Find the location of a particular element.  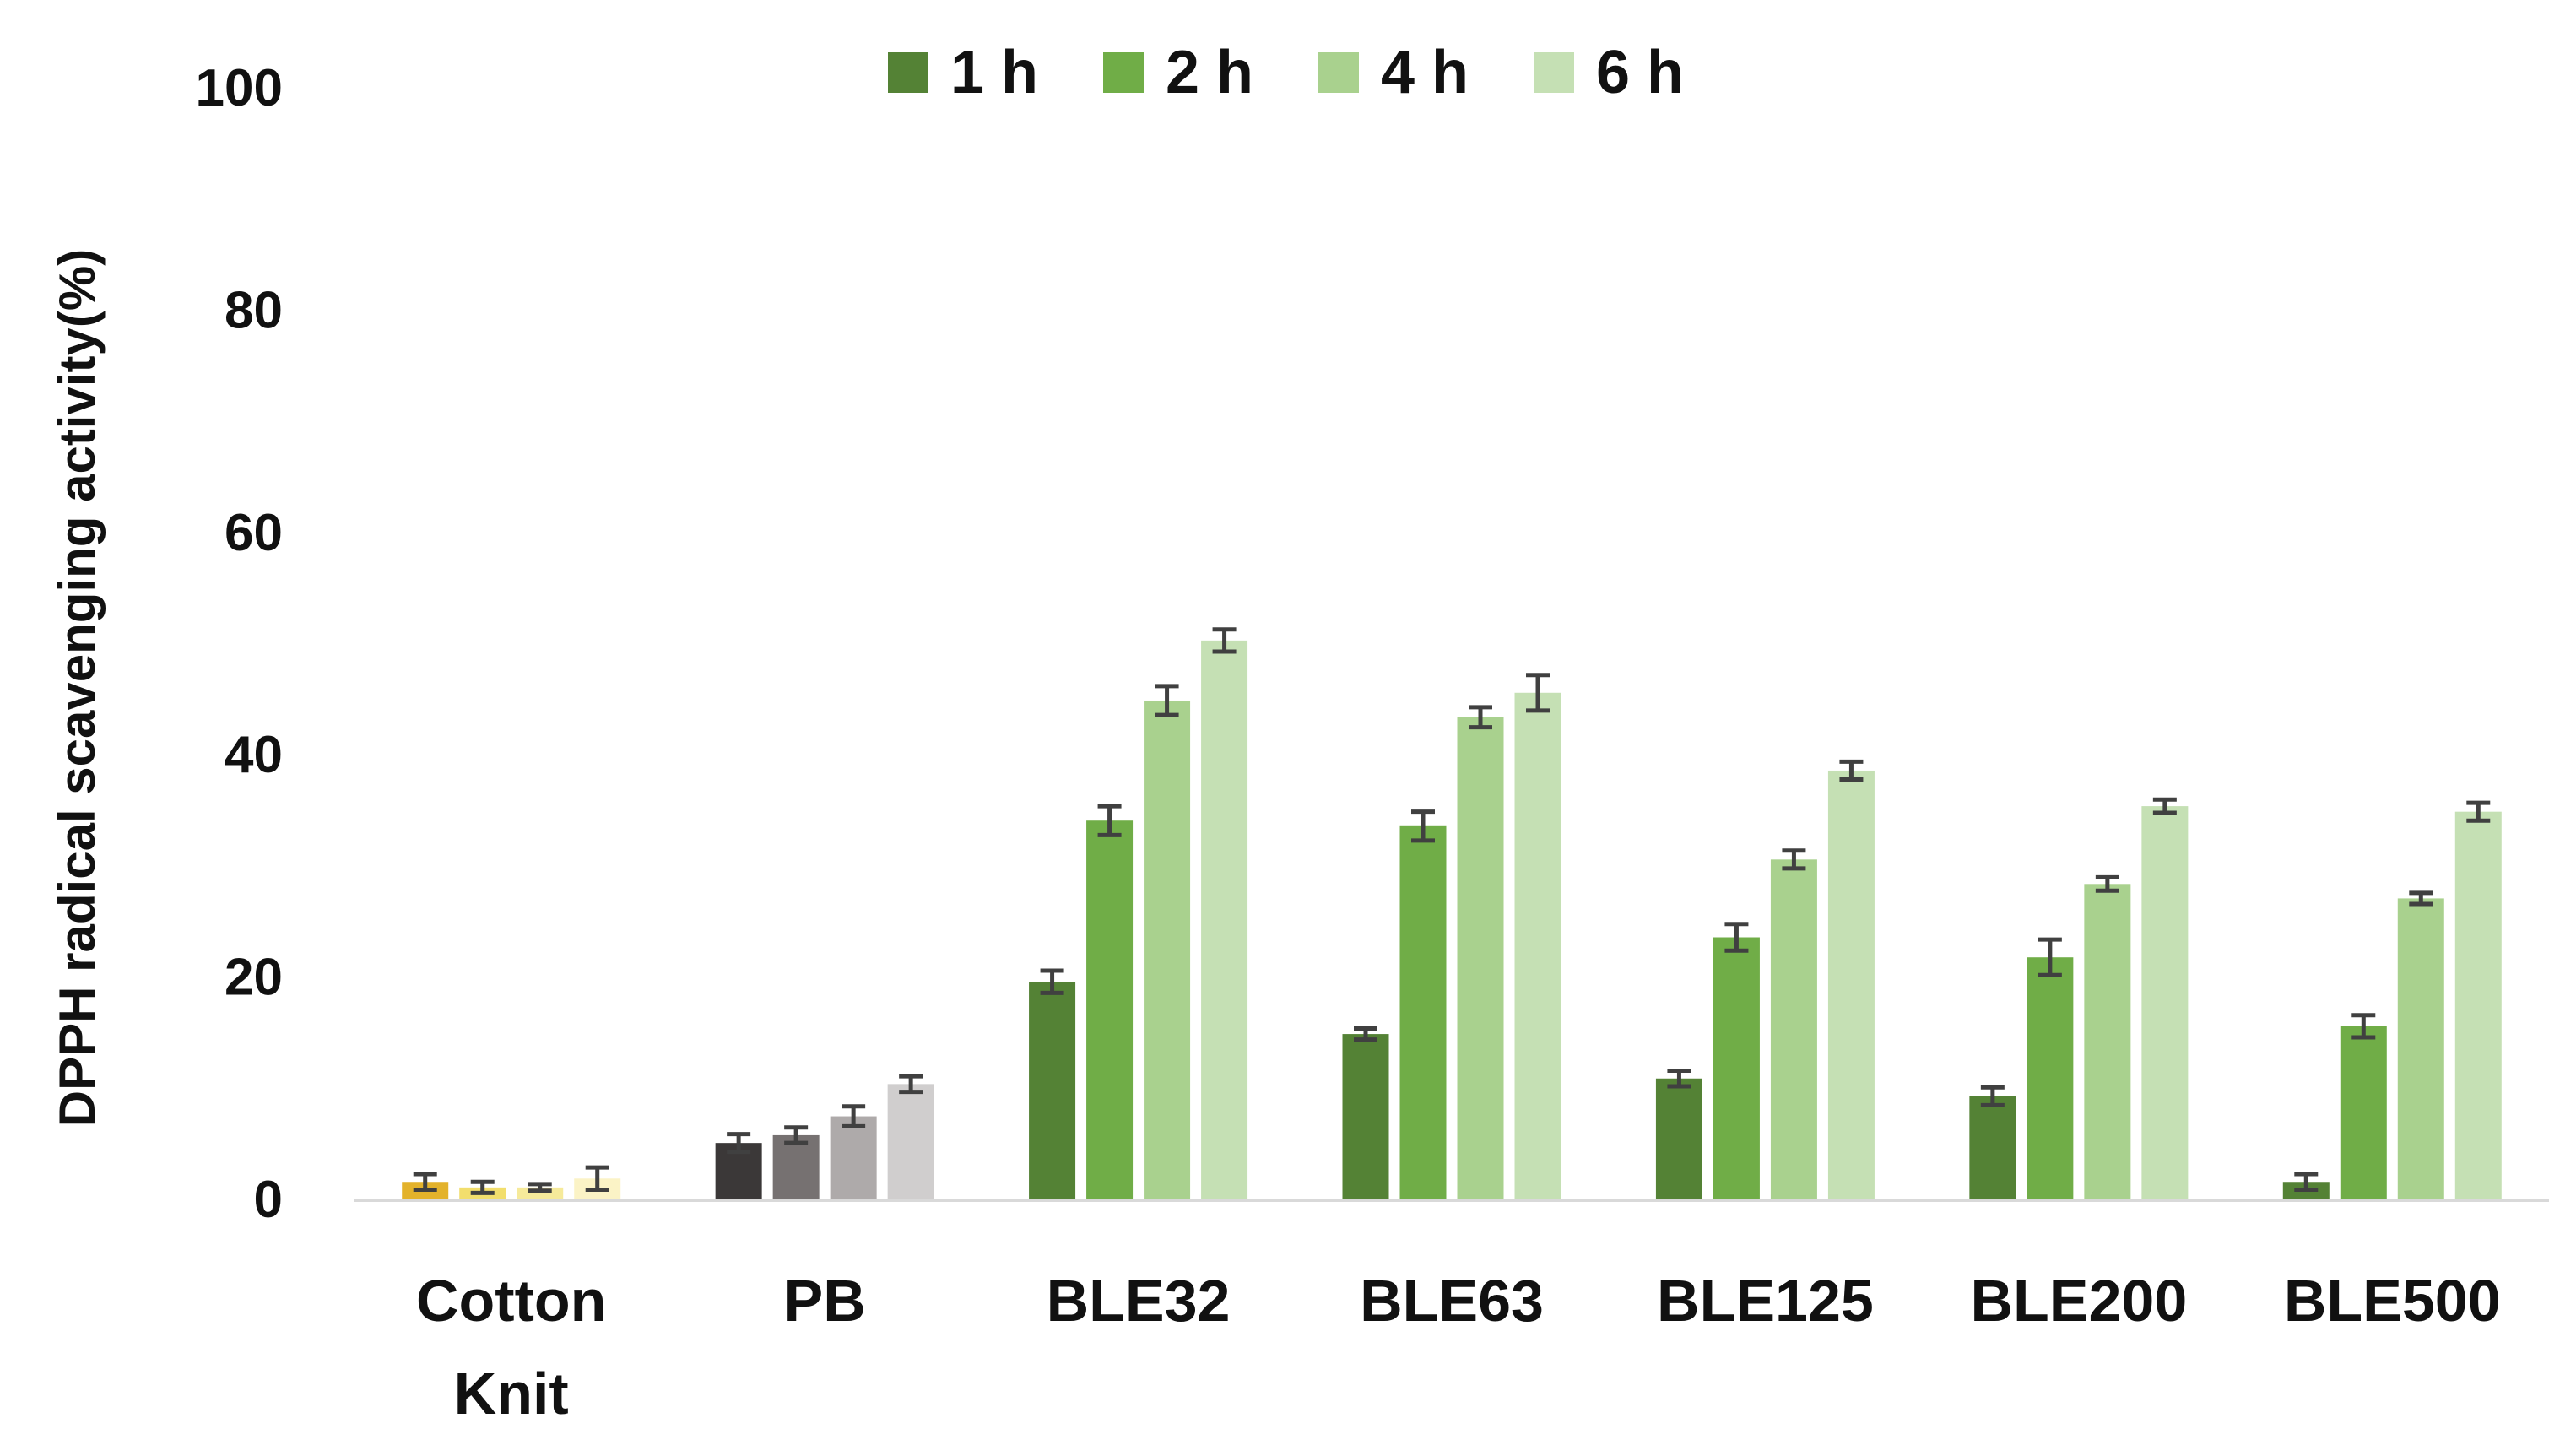

x-tick-label: PB is located at coordinates (825, 1301).